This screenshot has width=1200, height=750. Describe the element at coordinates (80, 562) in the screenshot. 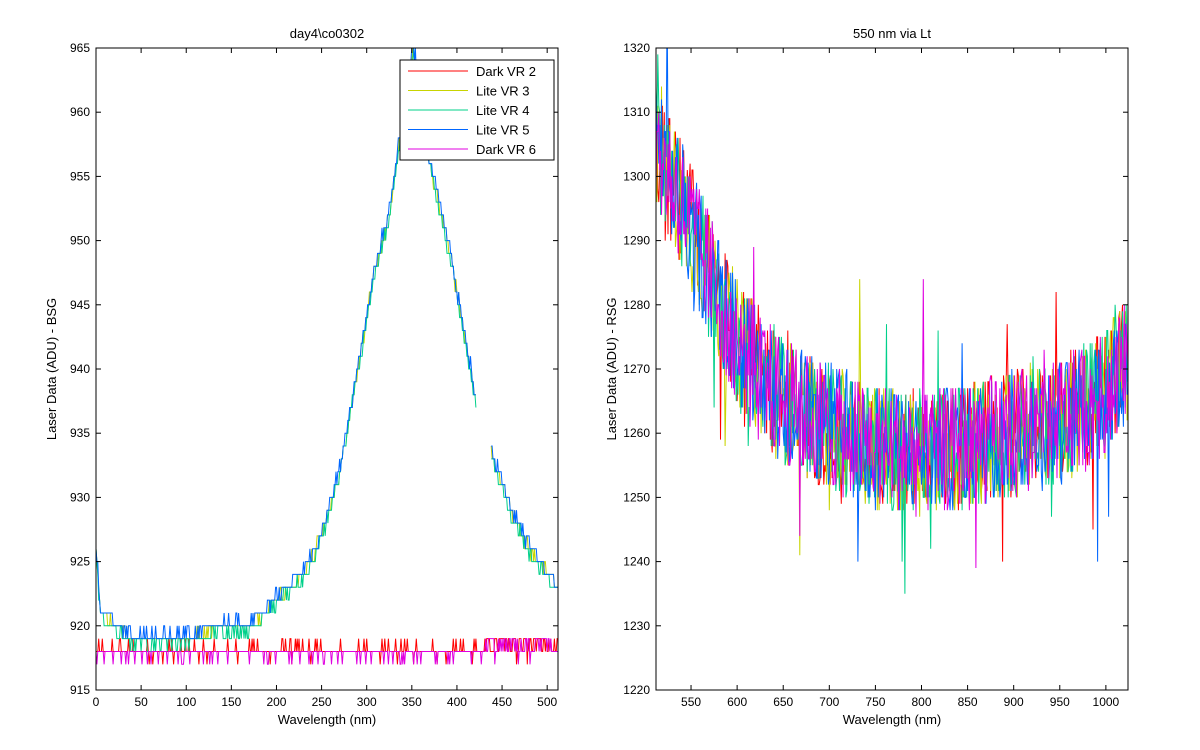

I see `y-tick-label: 925` at that location.